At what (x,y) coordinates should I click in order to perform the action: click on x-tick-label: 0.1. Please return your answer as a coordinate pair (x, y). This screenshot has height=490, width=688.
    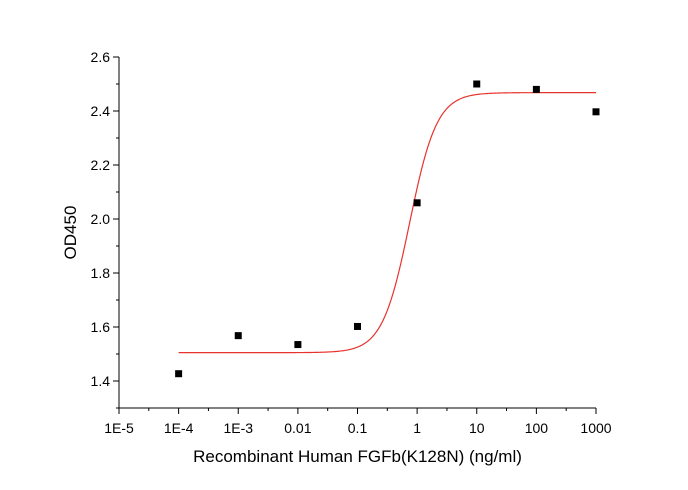
    Looking at the image, I should click on (358, 428).